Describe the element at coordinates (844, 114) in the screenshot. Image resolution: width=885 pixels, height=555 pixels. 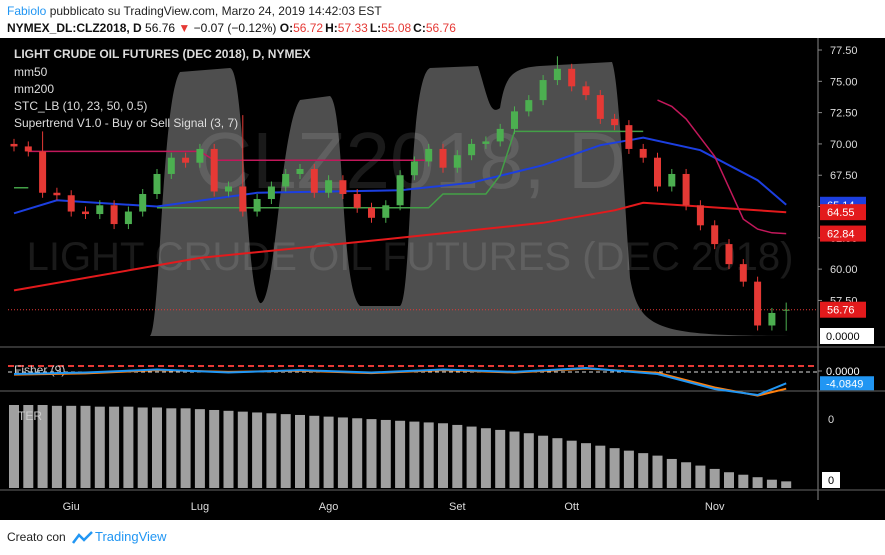
I see `y-tick-label: 72.50` at that location.